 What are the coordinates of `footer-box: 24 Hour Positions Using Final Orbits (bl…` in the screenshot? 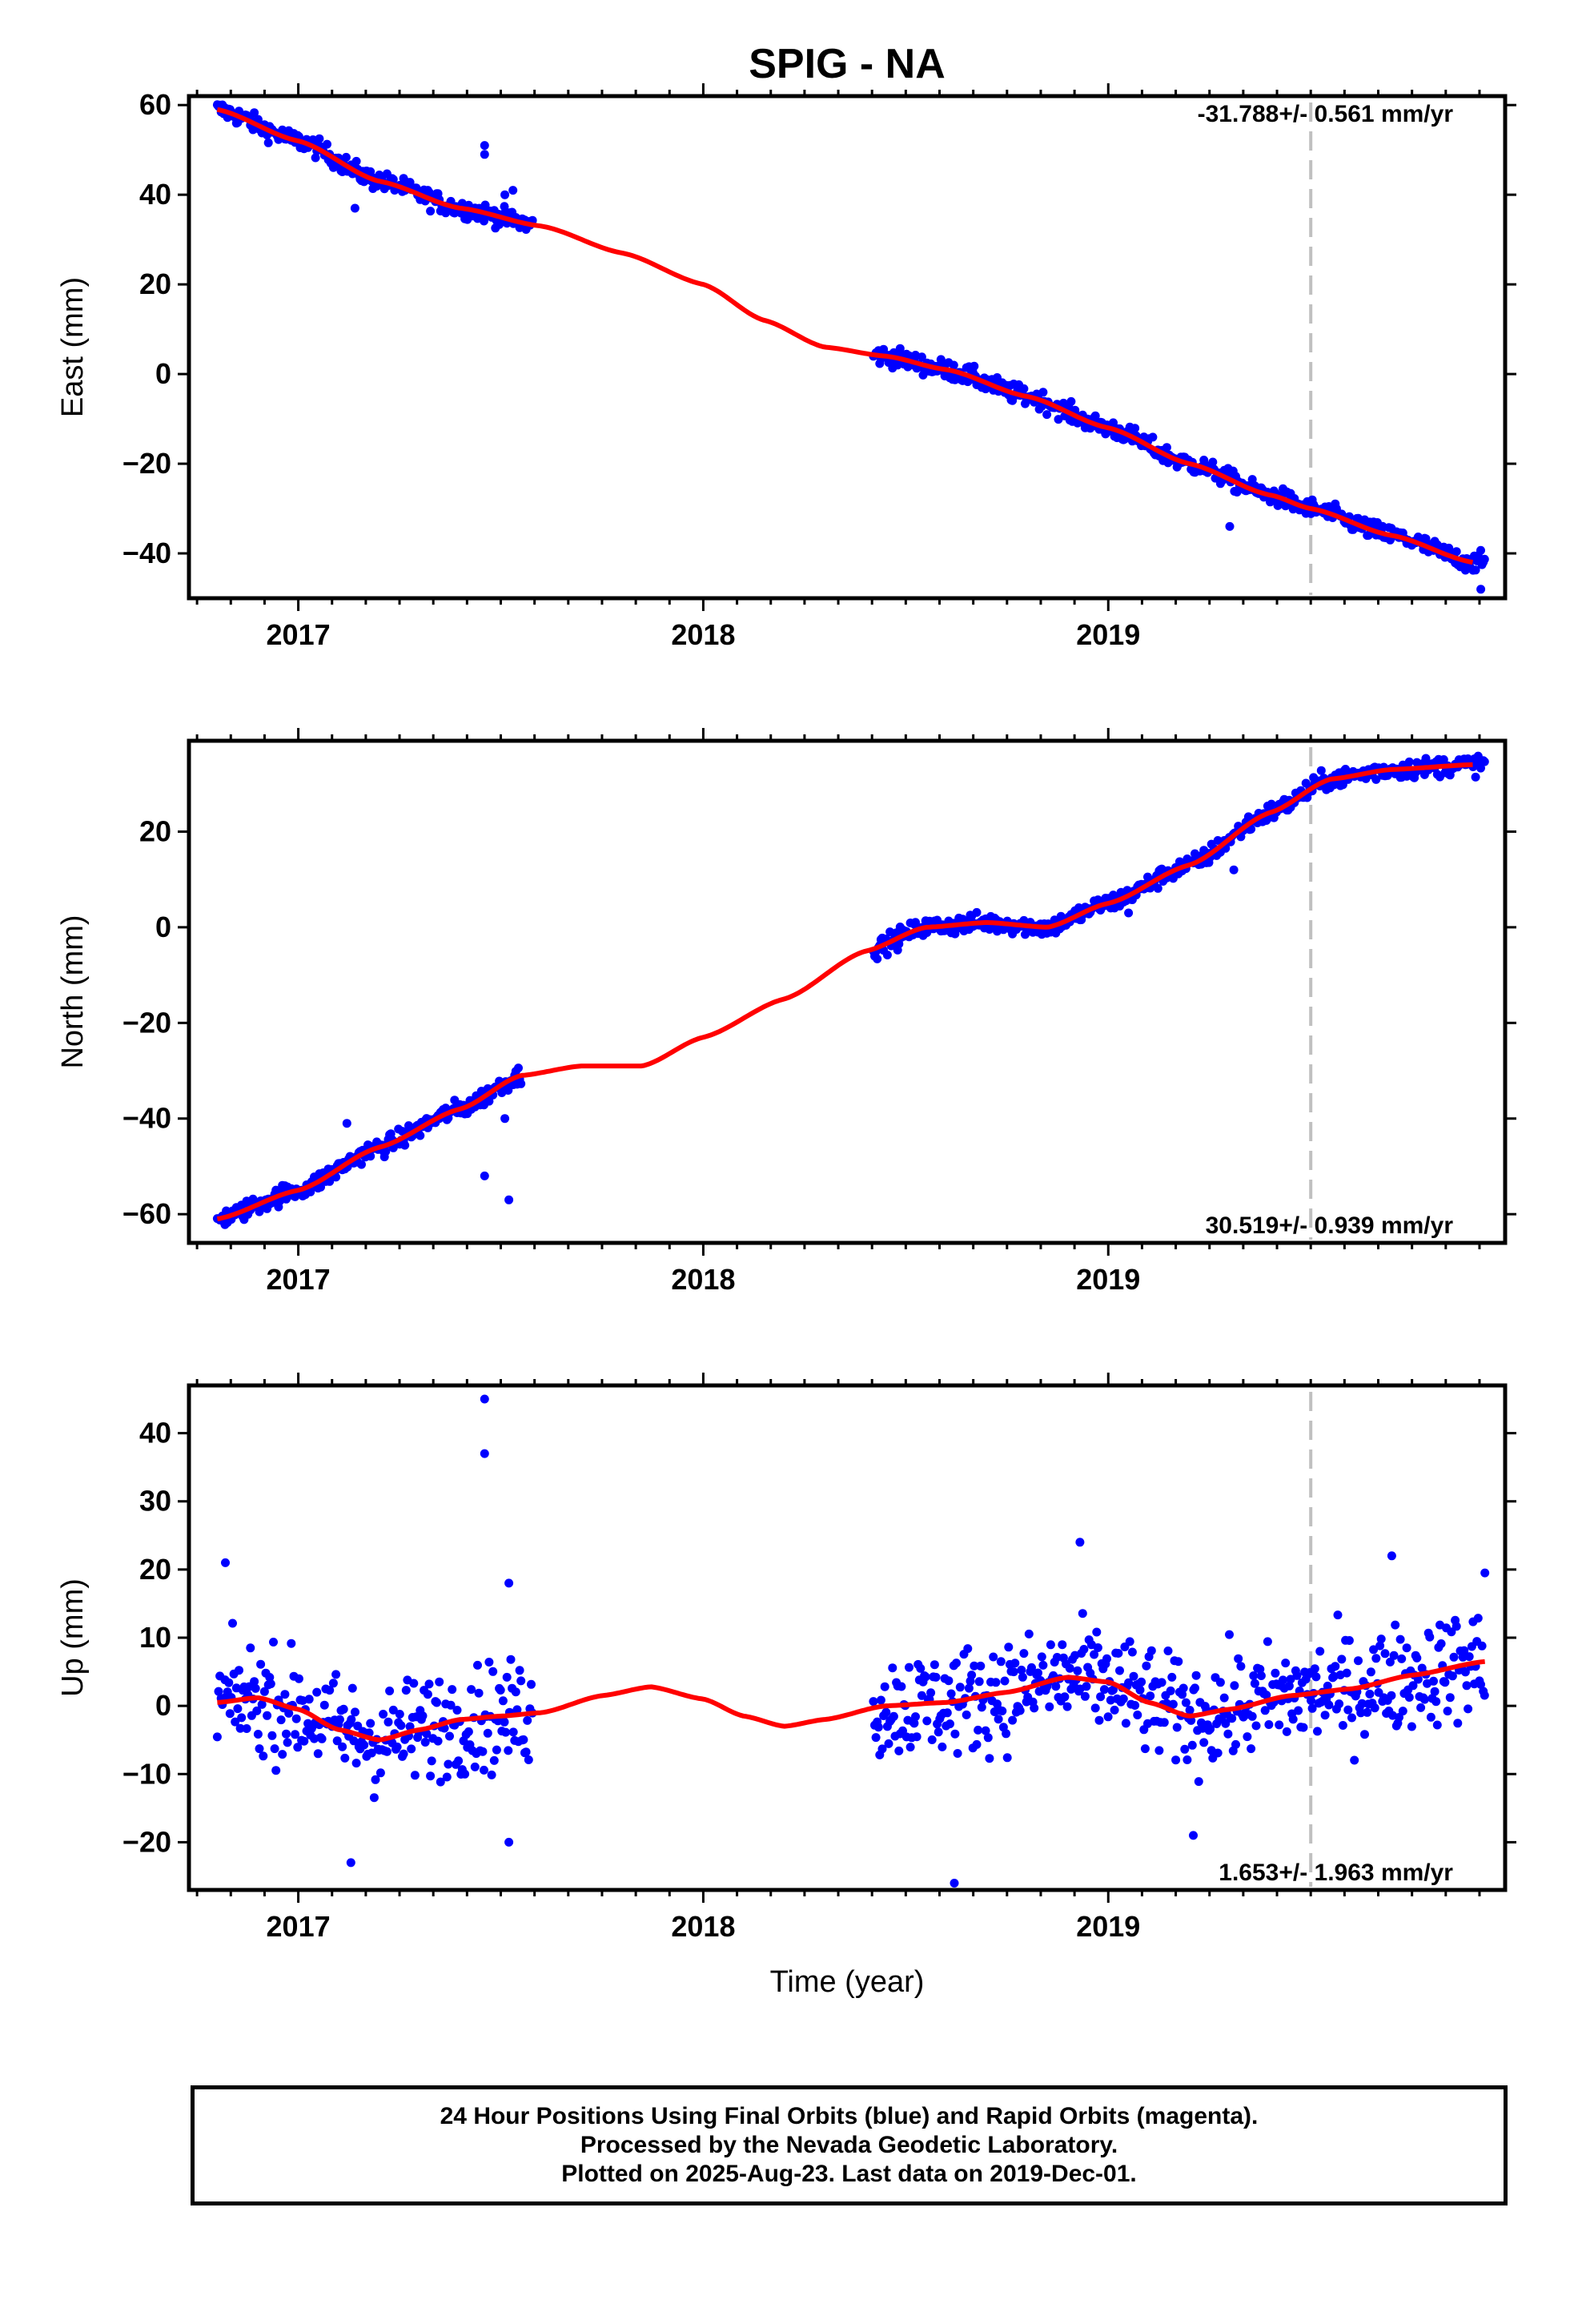 It's located at (849, 2145).